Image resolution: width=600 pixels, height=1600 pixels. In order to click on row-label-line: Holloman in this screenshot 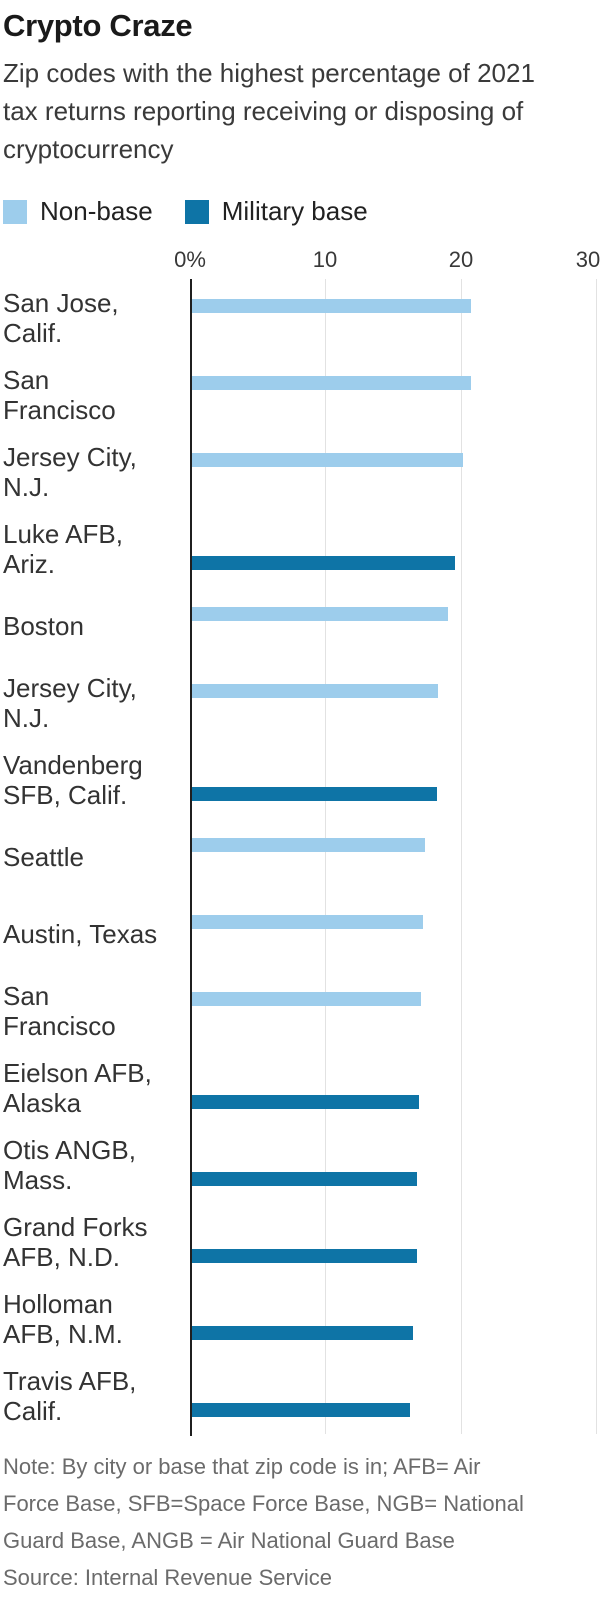, I will do `click(58, 1303)`.